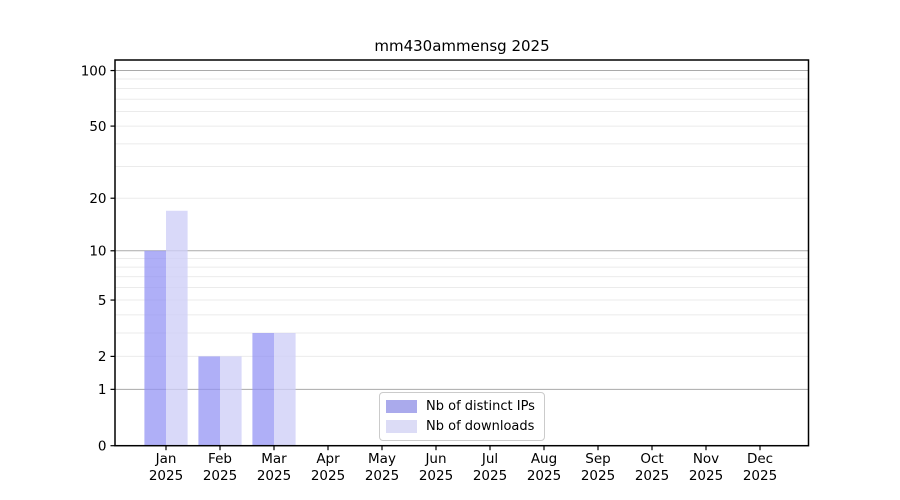  I want to click on x-tick-label-month: May, so click(382, 459).